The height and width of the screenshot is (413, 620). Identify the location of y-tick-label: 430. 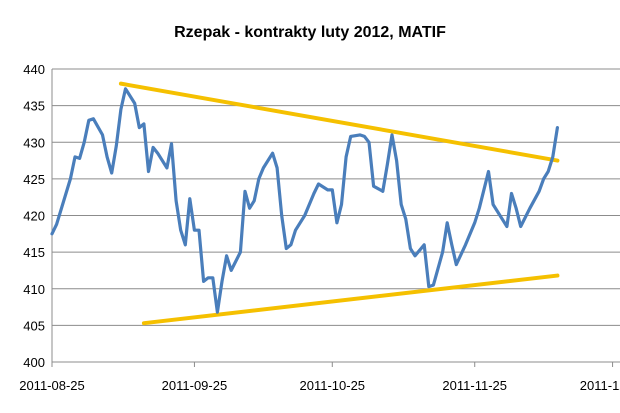
(34, 142).